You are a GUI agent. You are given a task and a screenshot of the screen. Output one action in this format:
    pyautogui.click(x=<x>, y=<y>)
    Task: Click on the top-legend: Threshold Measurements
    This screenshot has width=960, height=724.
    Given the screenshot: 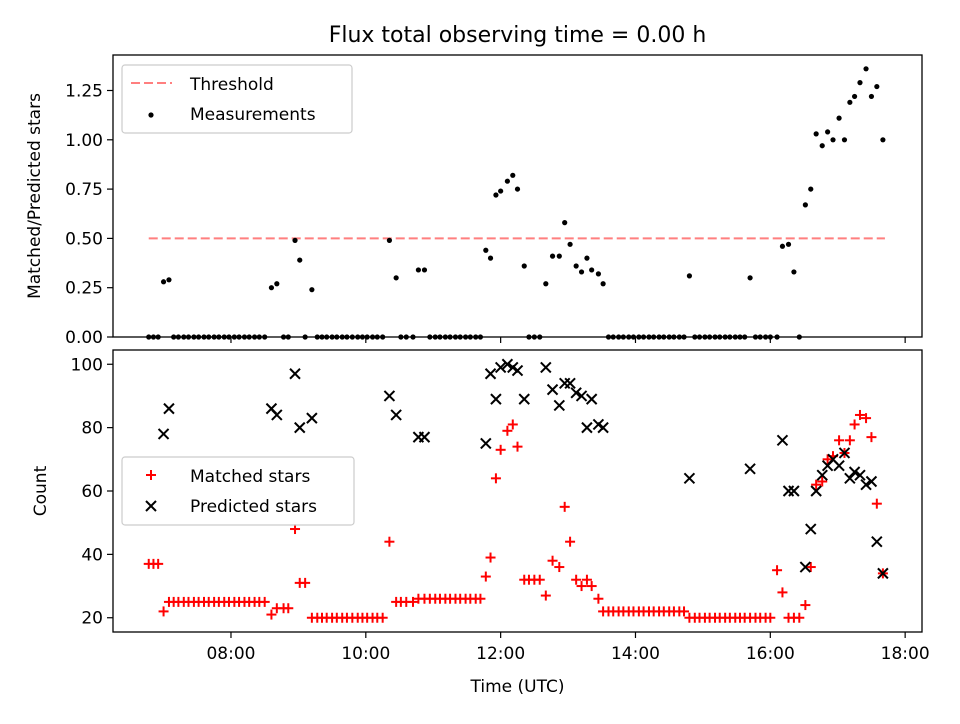 What is the action you would take?
    pyautogui.click(x=237, y=99)
    